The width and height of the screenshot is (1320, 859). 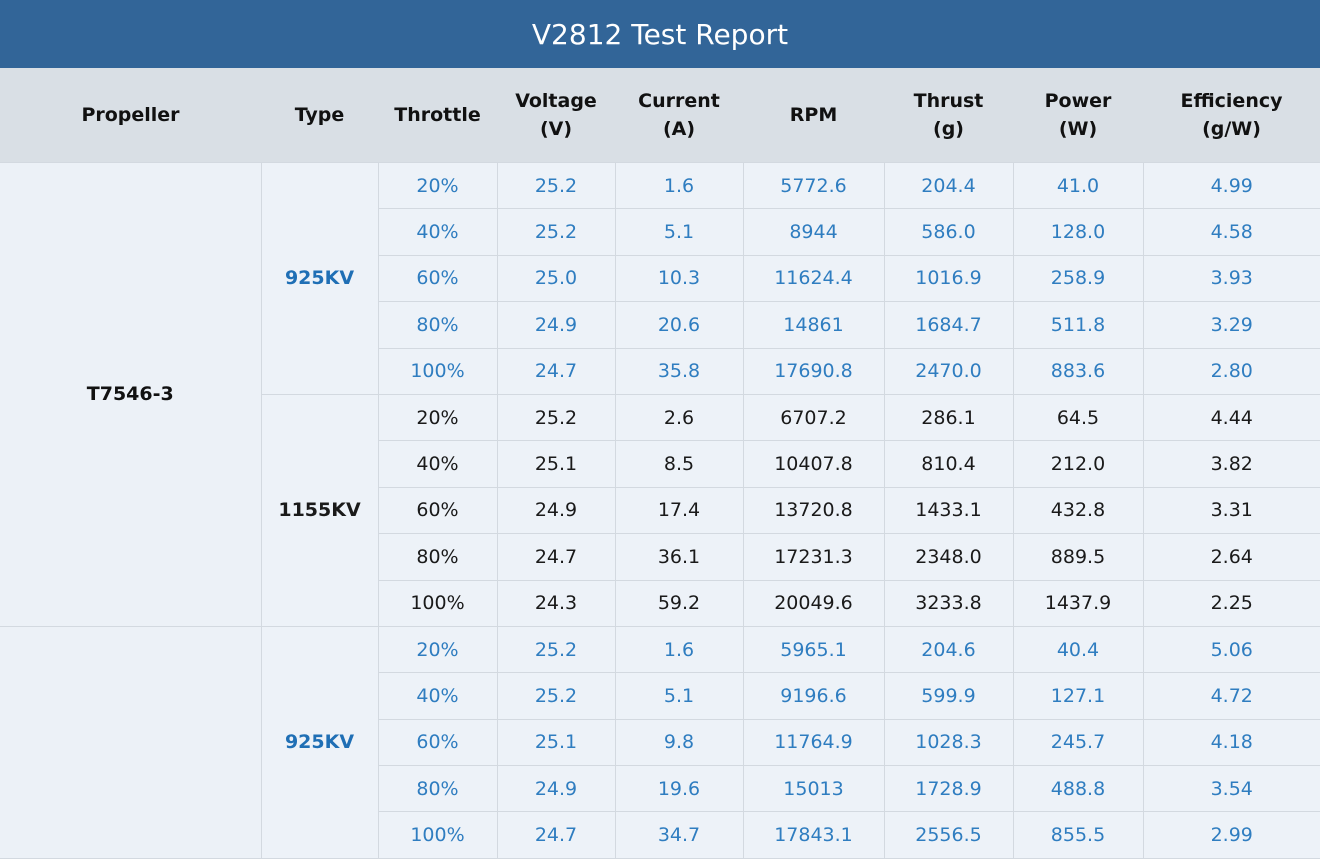 What do you see at coordinates (1231, 325) in the screenshot?
I see `efficiency-cell: 3.29` at bounding box center [1231, 325].